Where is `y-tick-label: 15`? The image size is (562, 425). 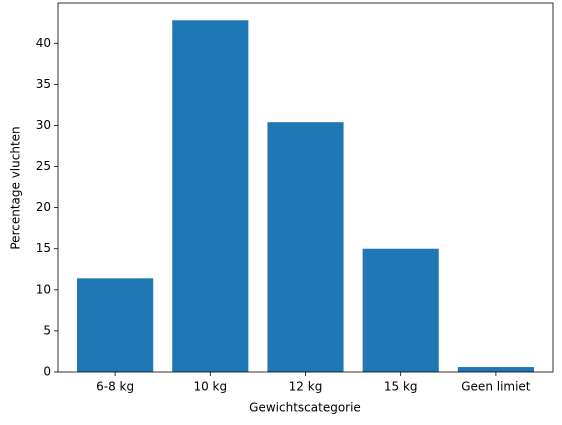
y-tick-label: 15 is located at coordinates (43, 248).